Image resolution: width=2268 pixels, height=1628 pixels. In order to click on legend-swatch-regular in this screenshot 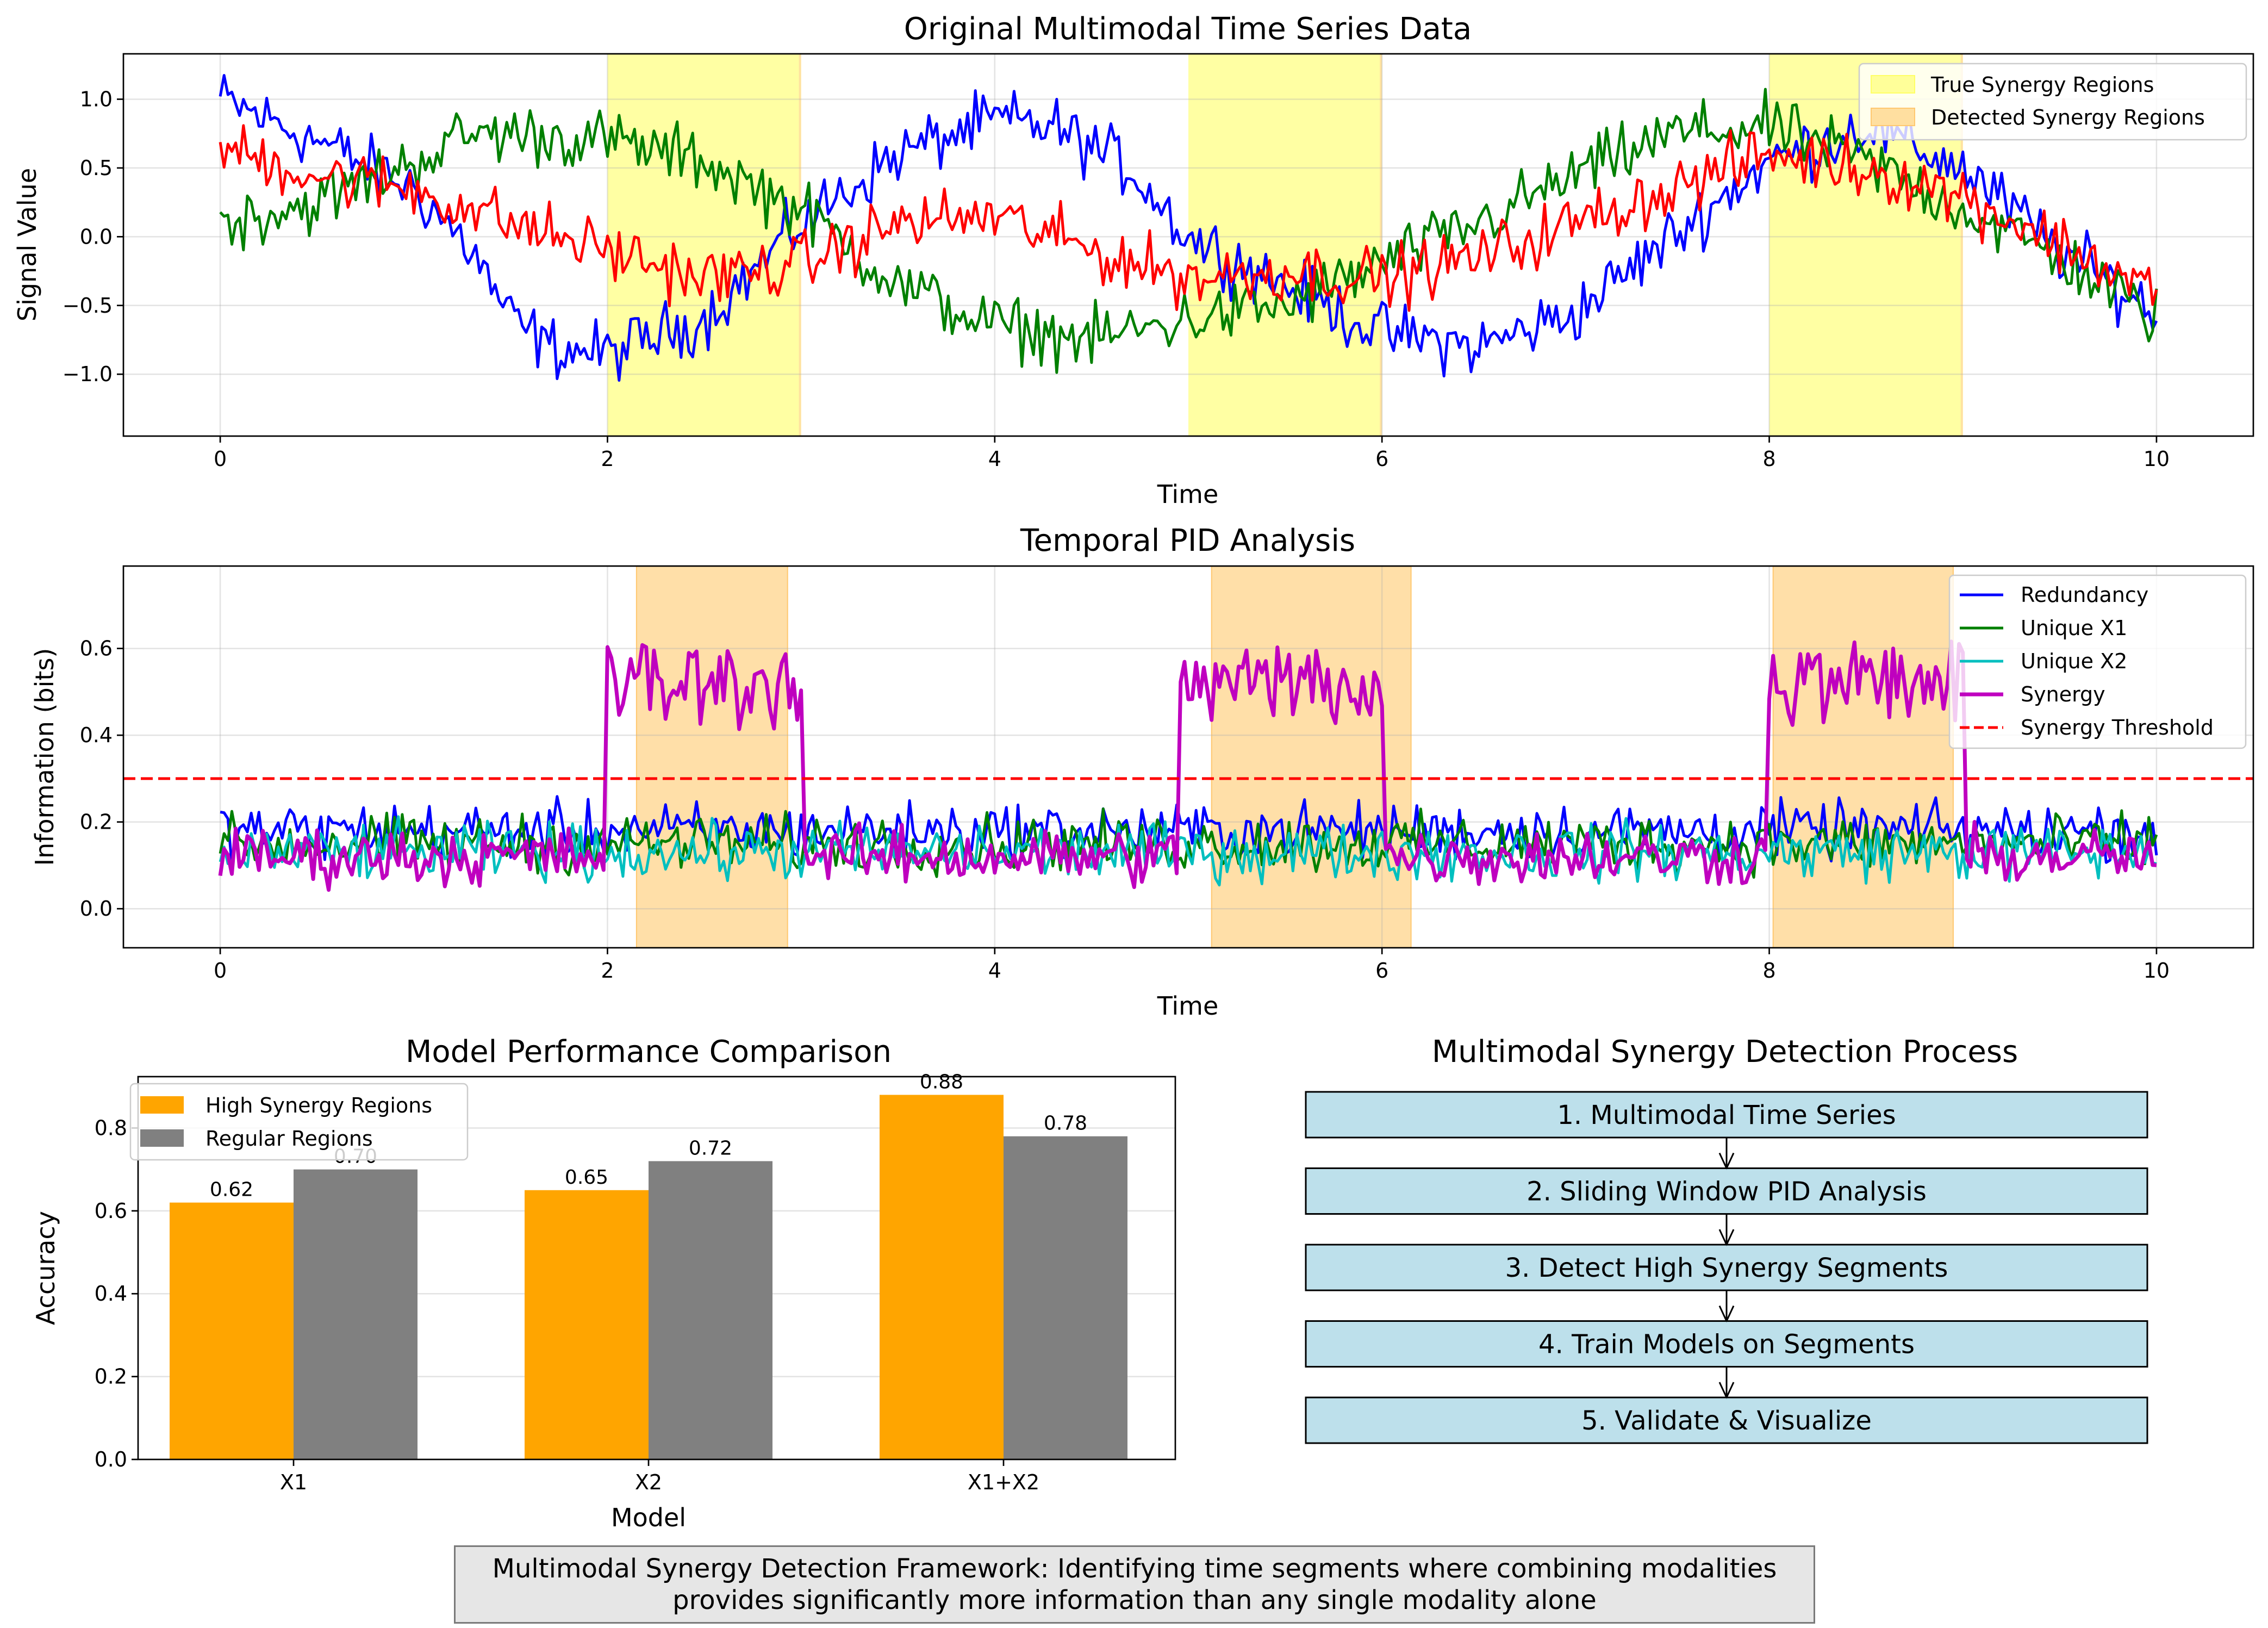, I will do `click(162, 1138)`.